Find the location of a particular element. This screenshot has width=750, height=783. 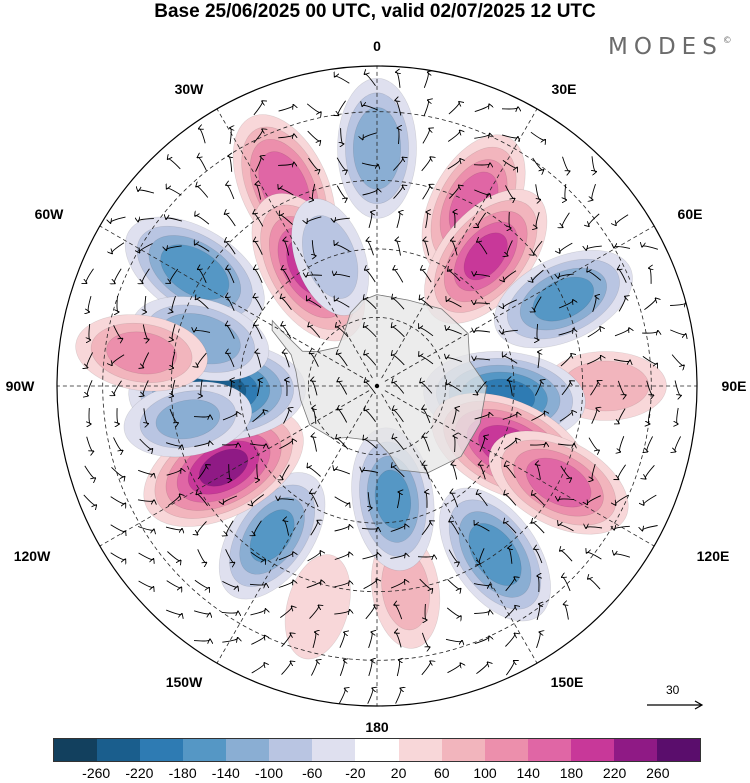

lon-label-180: 180 is located at coordinates (377, 727).